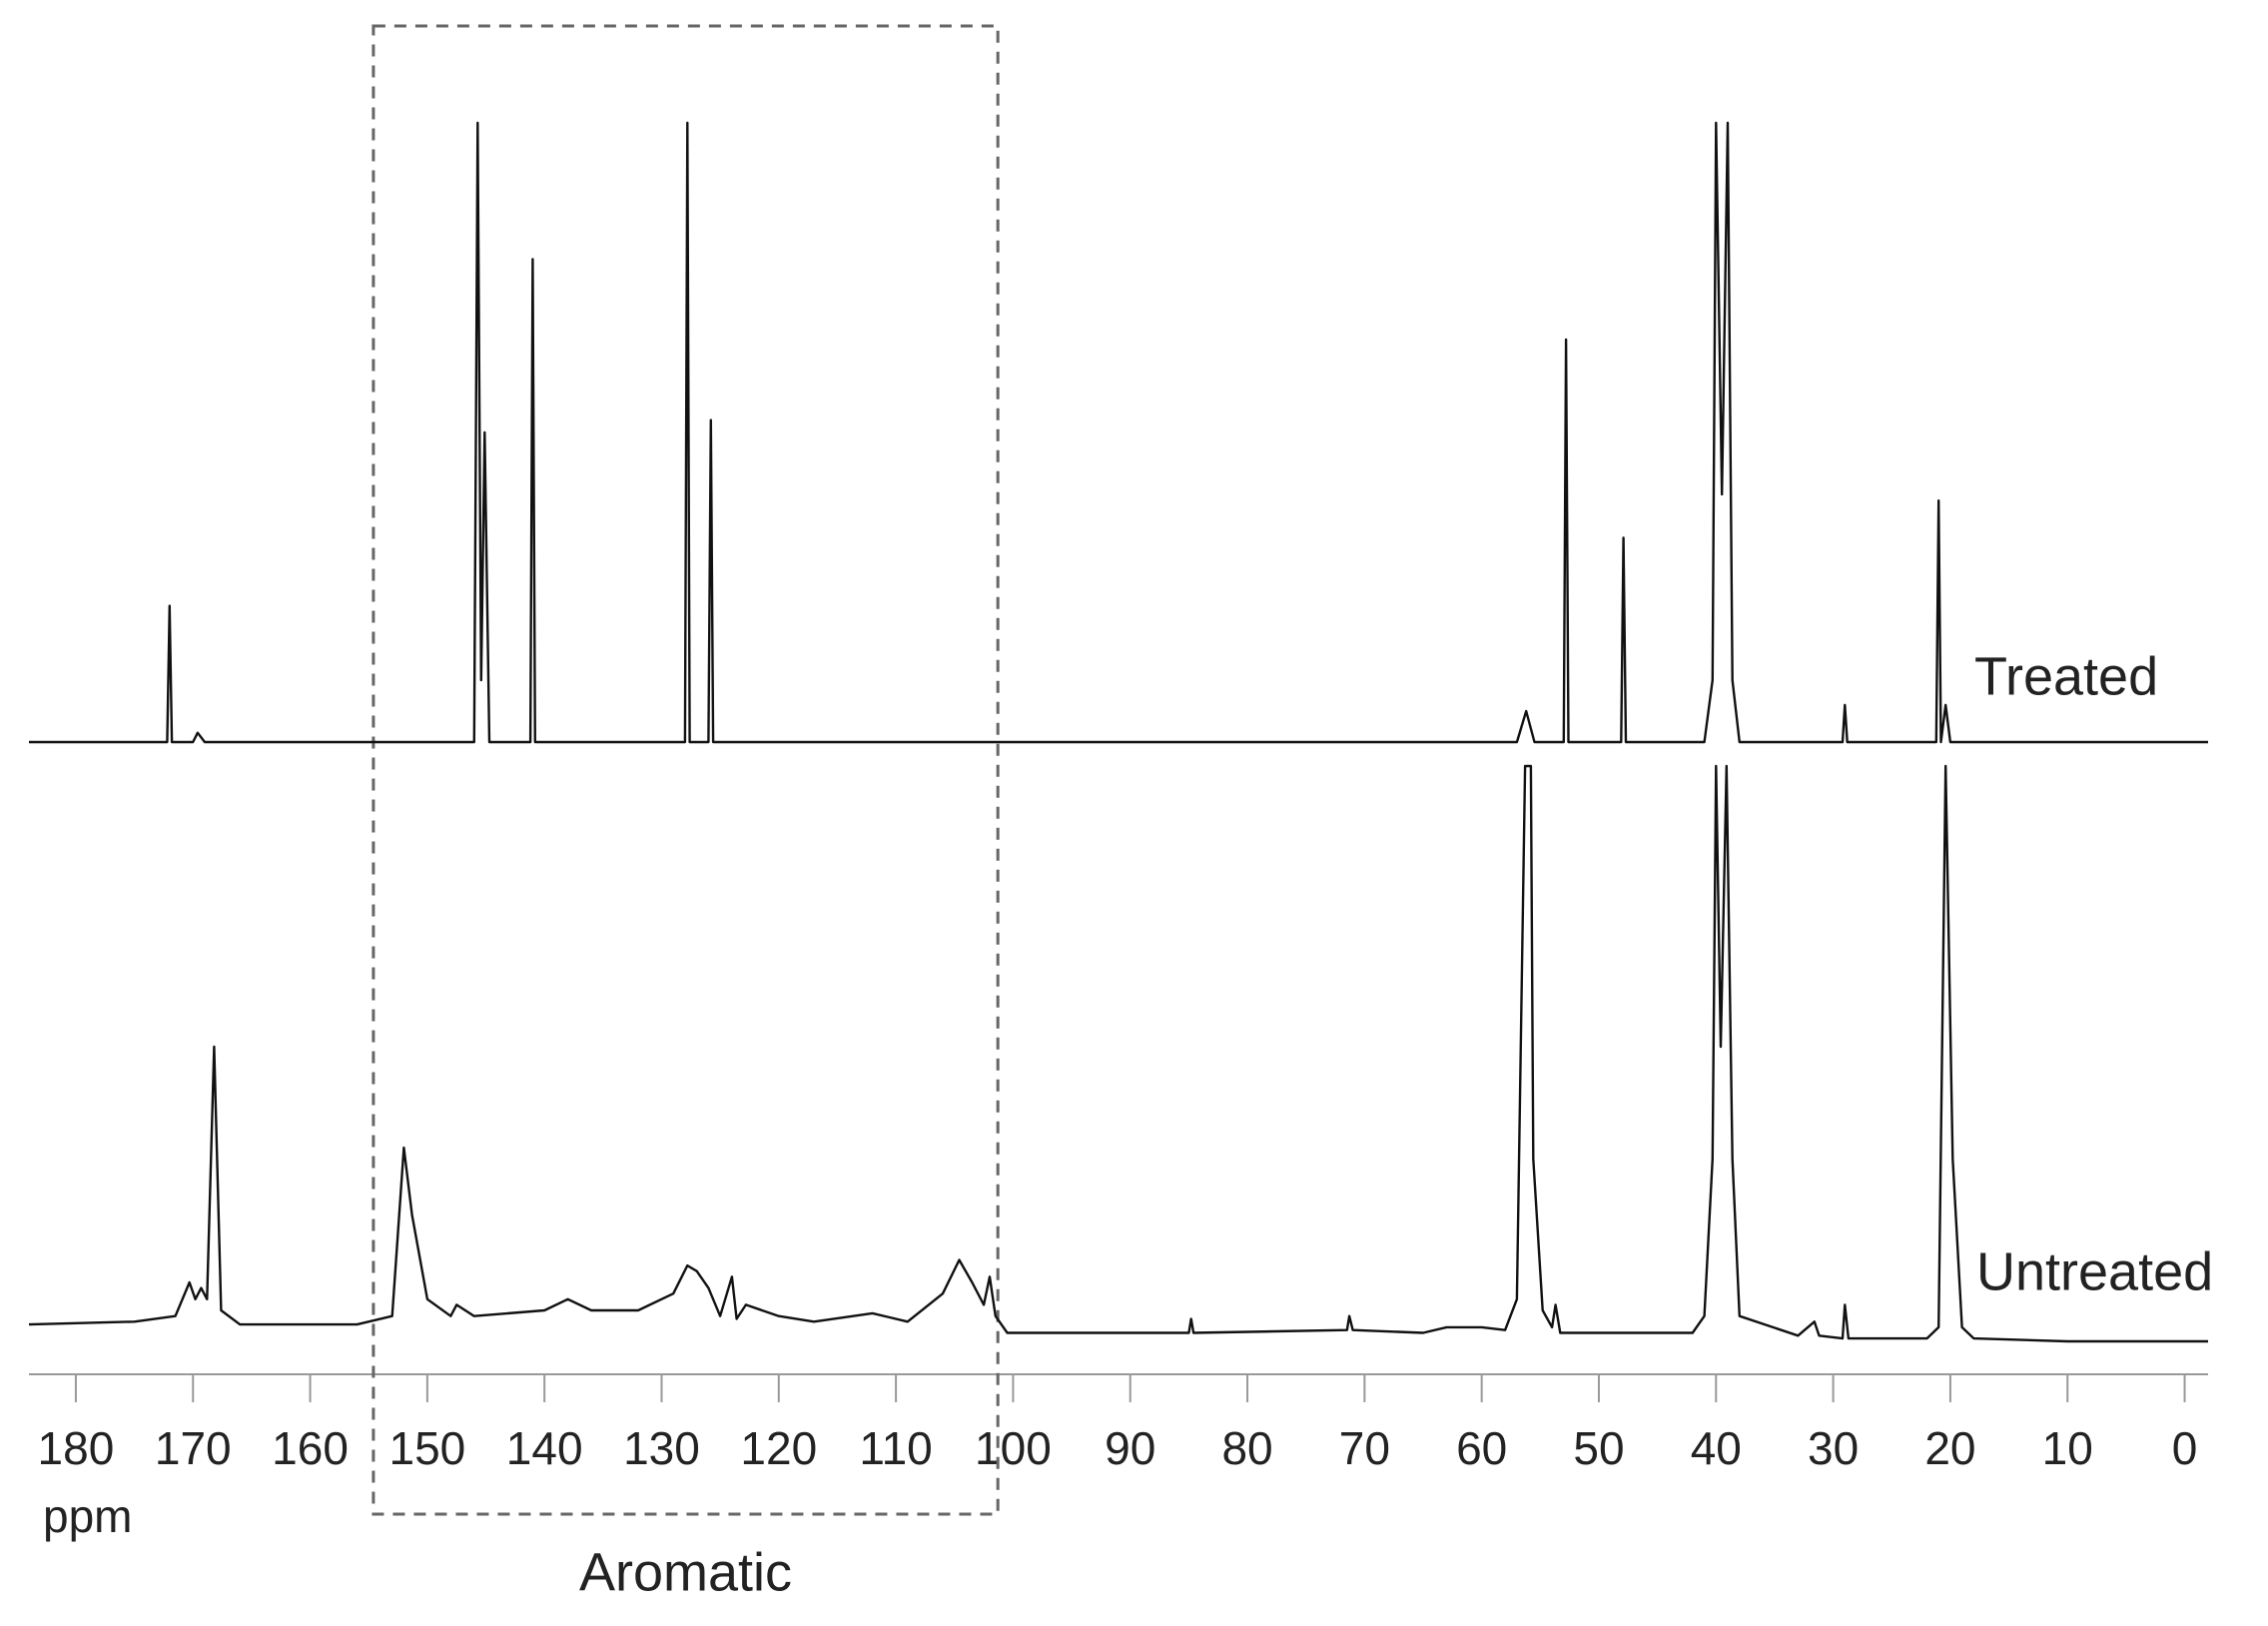 The image size is (2268, 1626). I want to click on x-tick-label: 160, so click(311, 1448).